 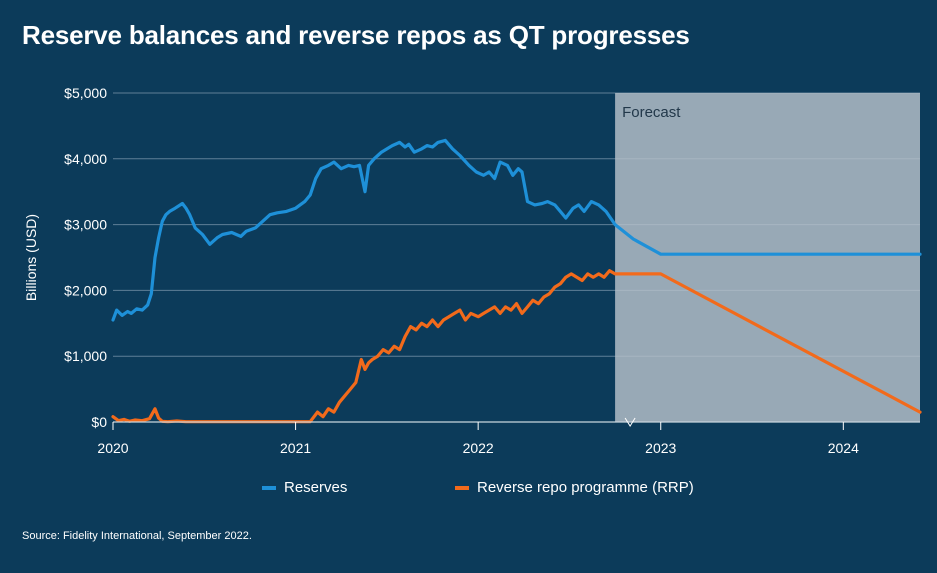 What do you see at coordinates (112, 448) in the screenshot?
I see `x-tick-label: 2020` at bounding box center [112, 448].